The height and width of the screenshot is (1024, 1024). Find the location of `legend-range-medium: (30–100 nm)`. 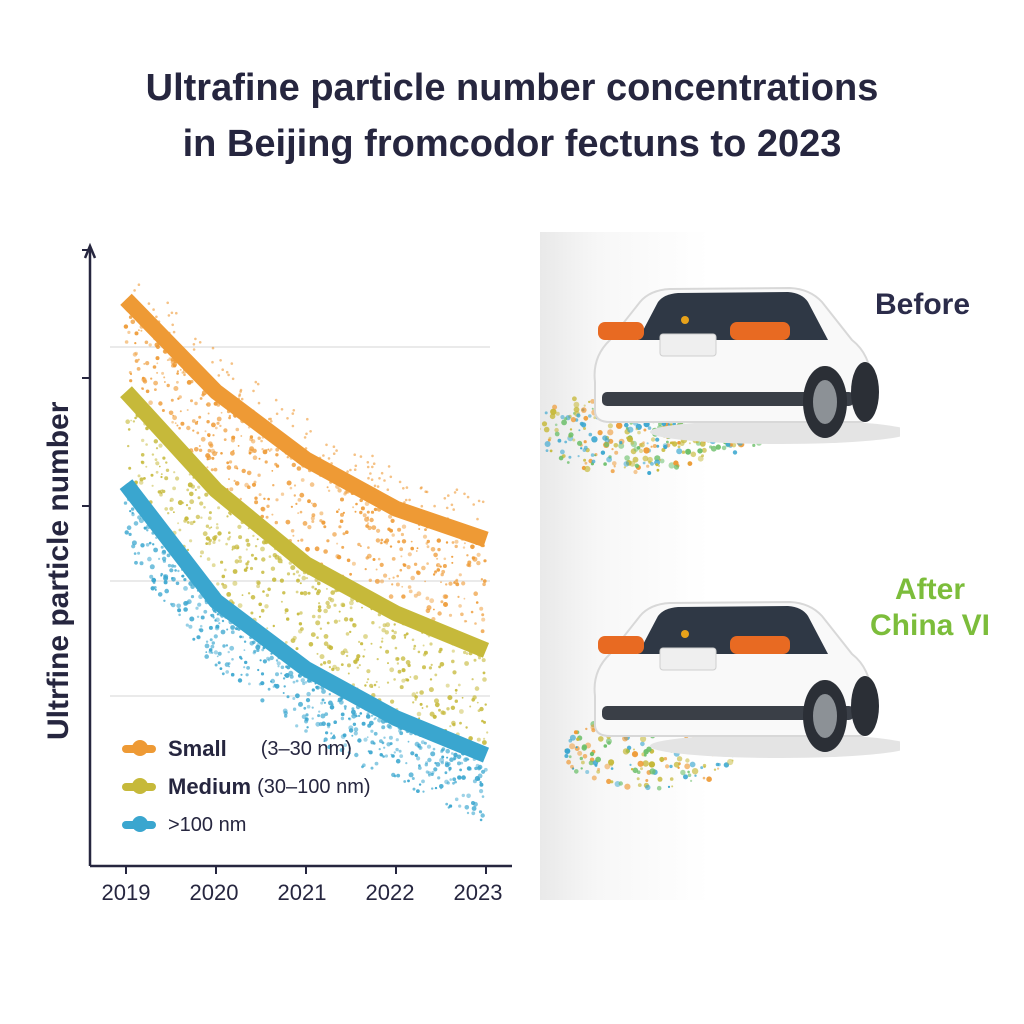

legend-range-medium: (30–100 nm) is located at coordinates (314, 786).